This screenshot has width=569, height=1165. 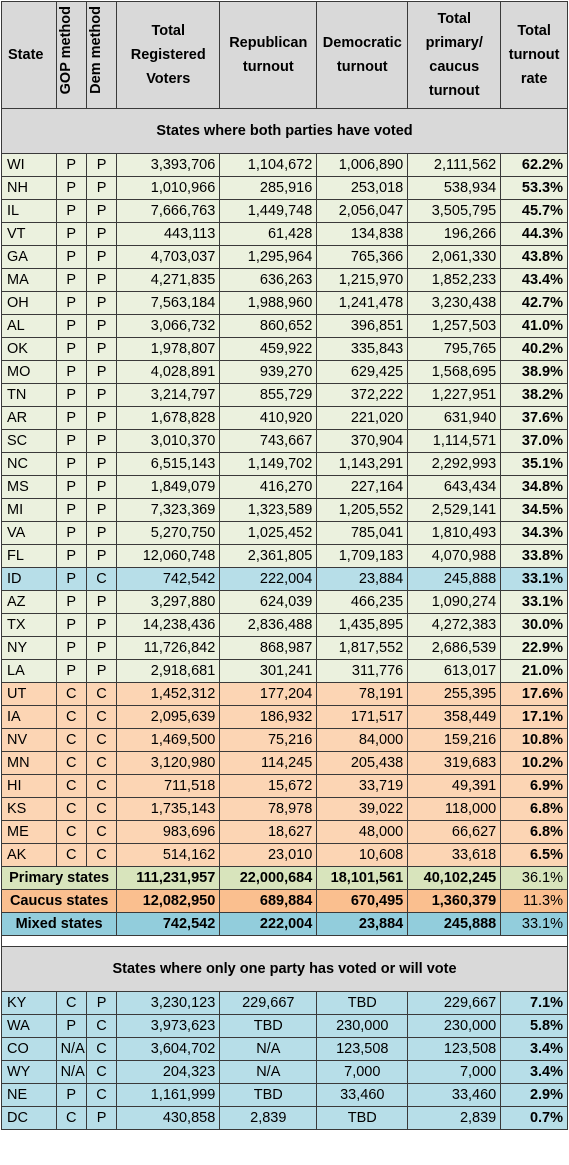 What do you see at coordinates (168, 211) in the screenshot?
I see `registered-cell: 7,666,763` at bounding box center [168, 211].